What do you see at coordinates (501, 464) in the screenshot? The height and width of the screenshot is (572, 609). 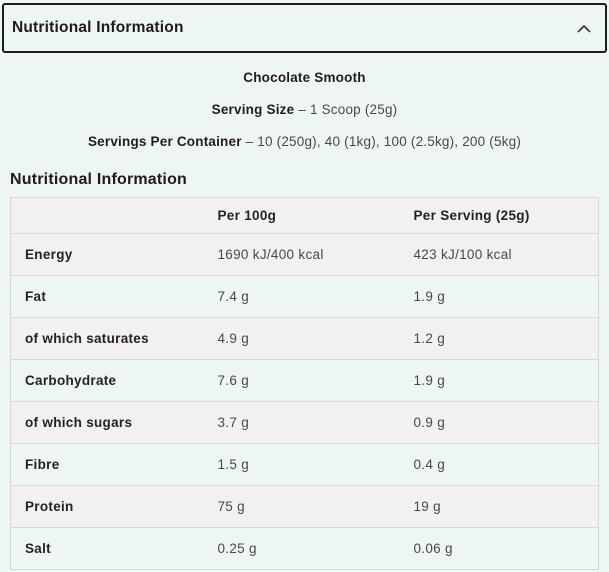 I see `row-per-serving: 0.4 g` at bounding box center [501, 464].